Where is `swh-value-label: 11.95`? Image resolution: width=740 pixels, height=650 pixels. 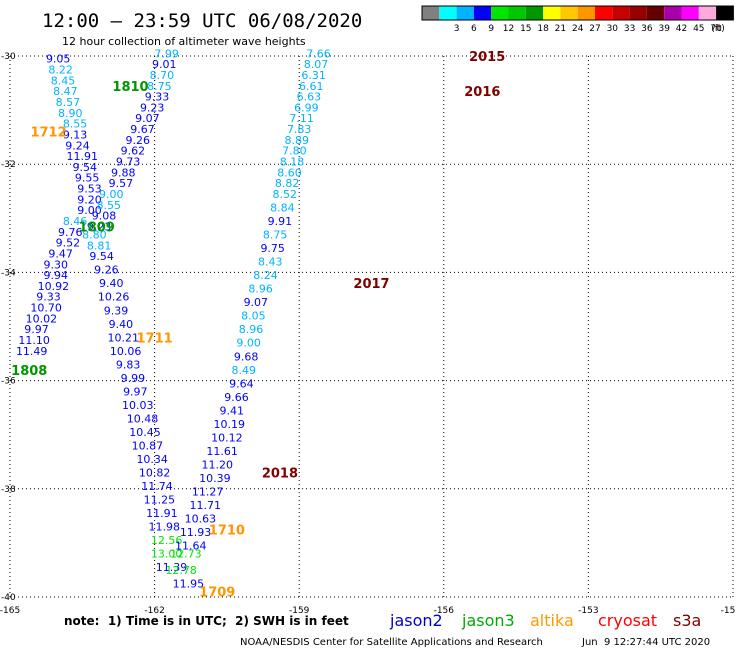
swh-value-label: 11.95 is located at coordinates (189, 583).